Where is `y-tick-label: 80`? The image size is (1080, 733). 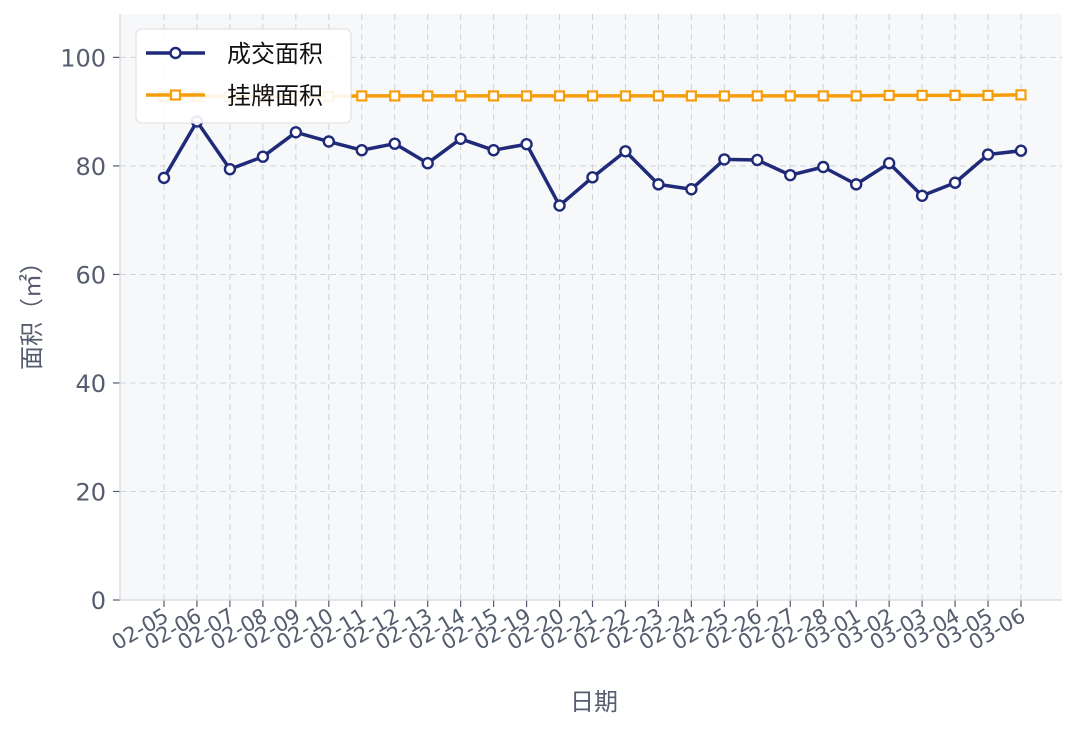
y-tick-label: 80 is located at coordinates (90, 167).